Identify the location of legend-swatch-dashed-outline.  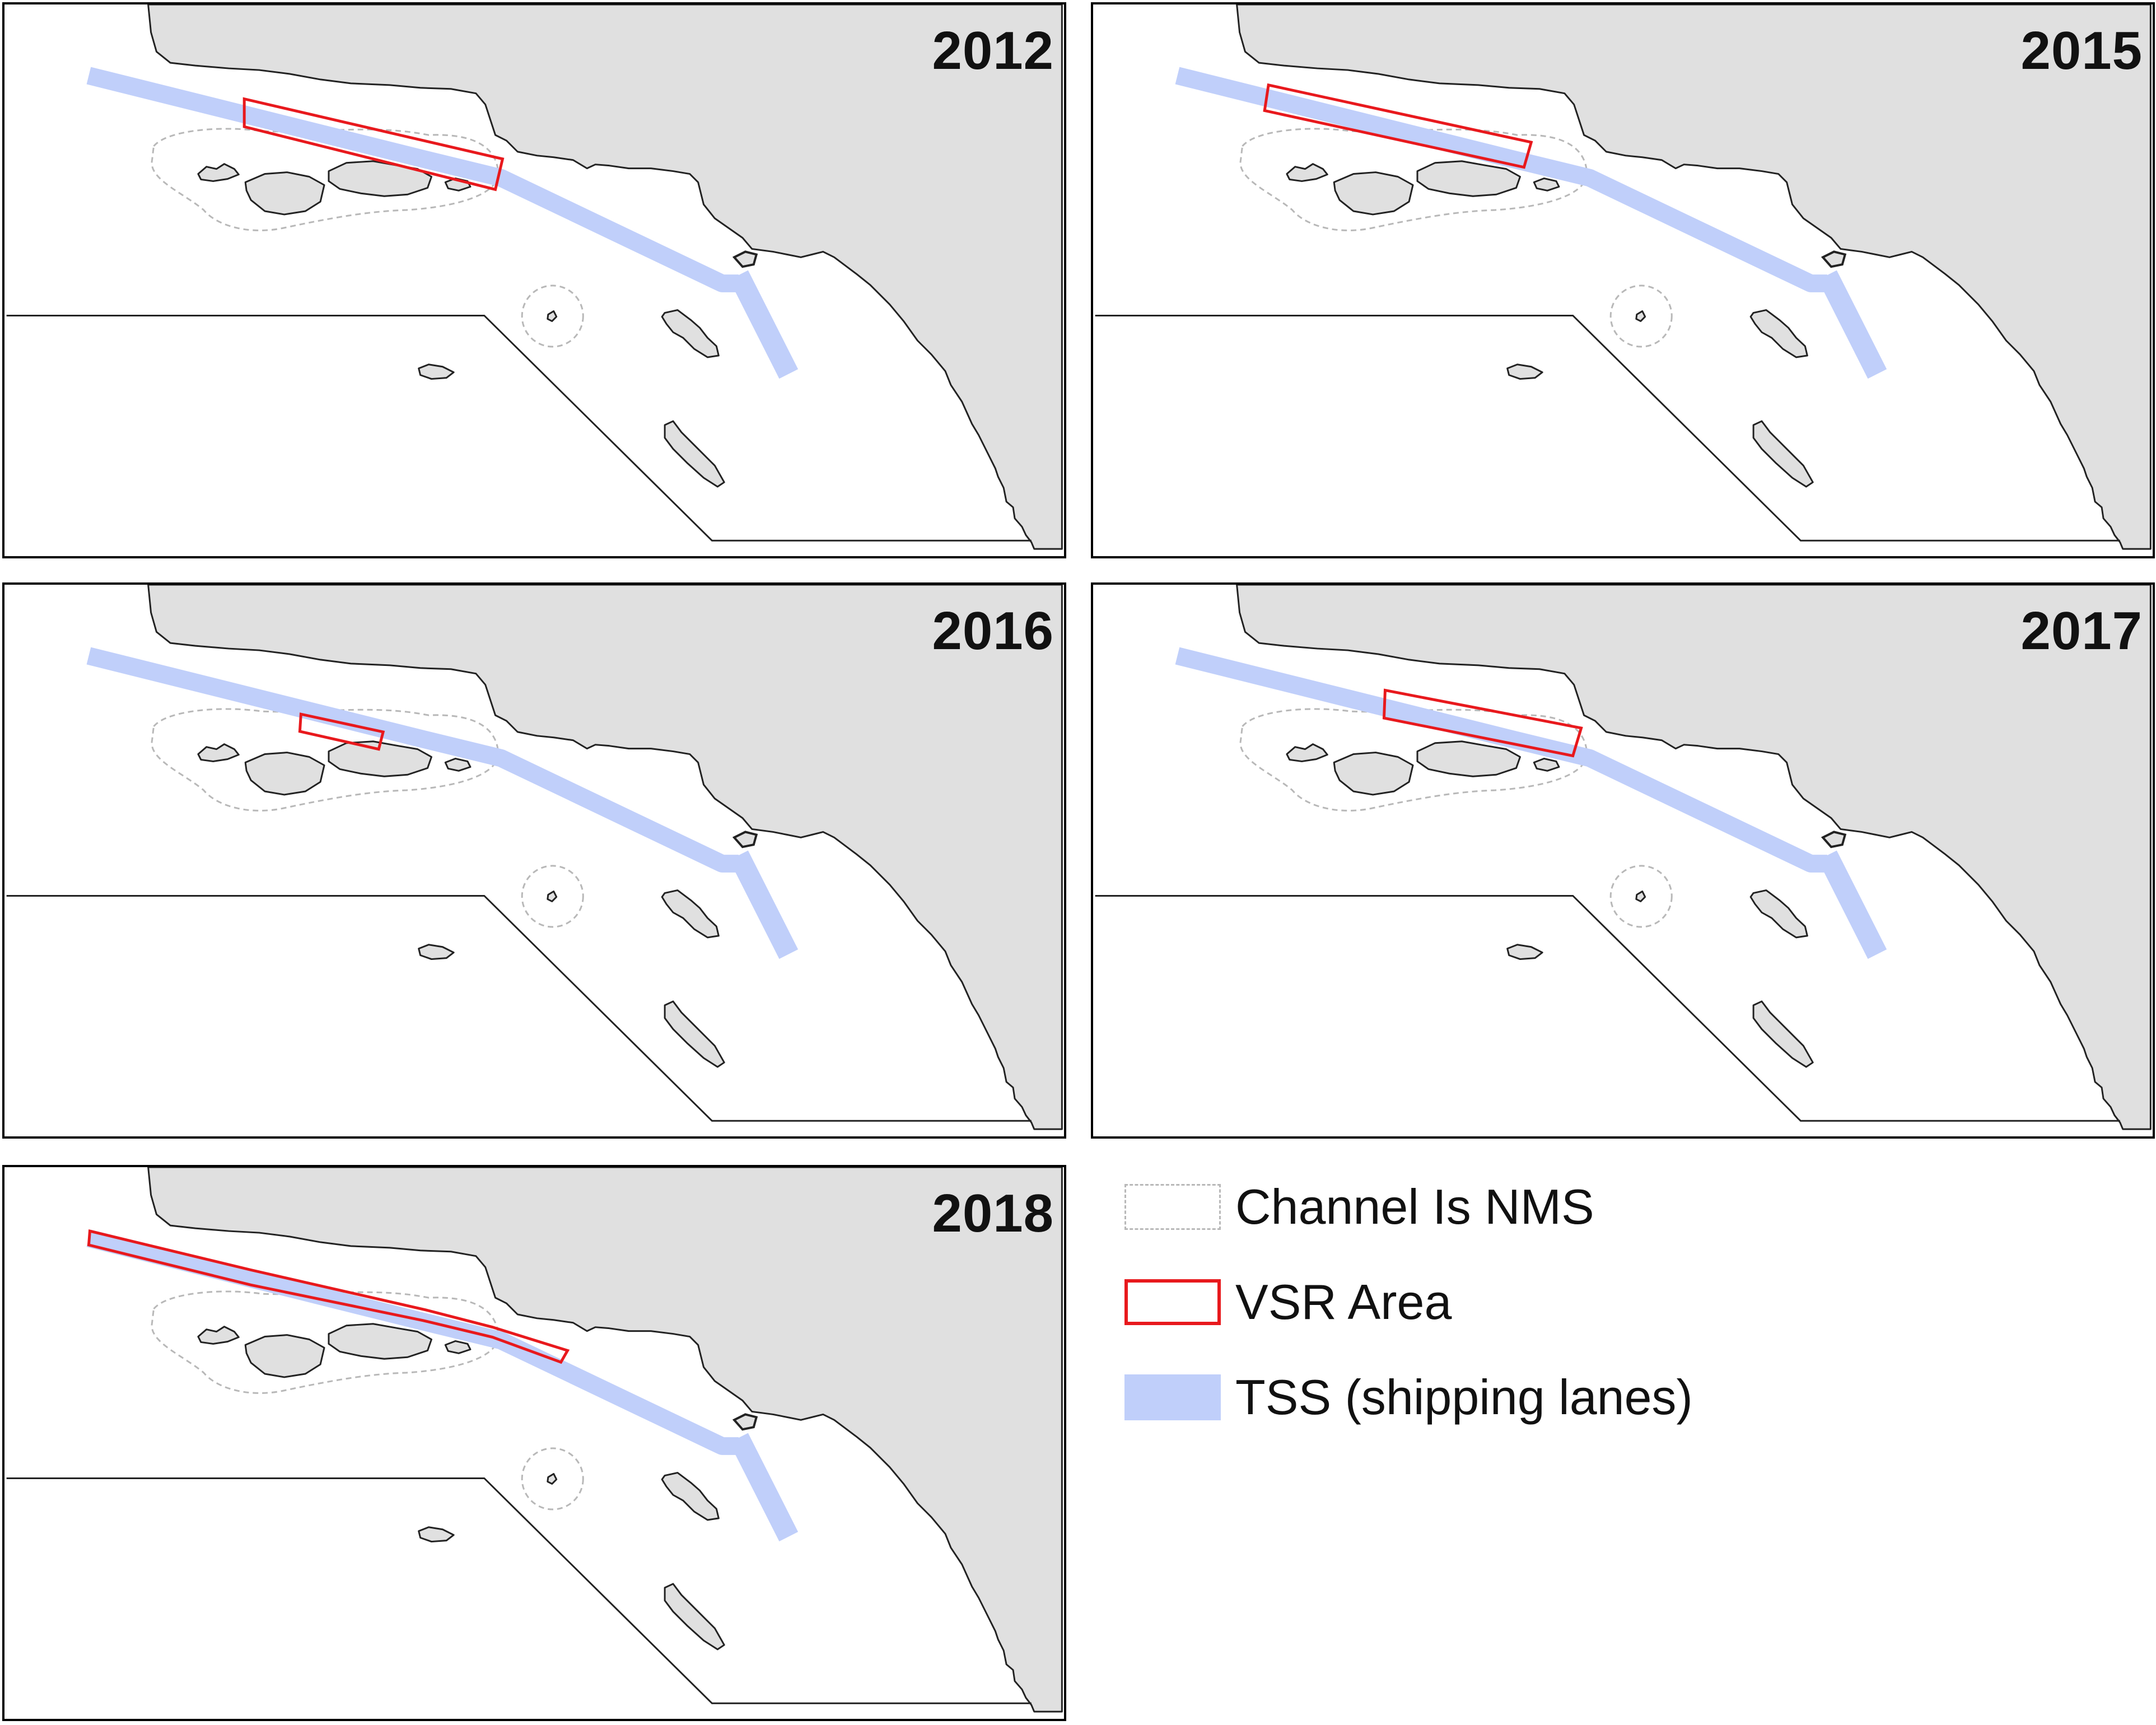
(1172, 1207).